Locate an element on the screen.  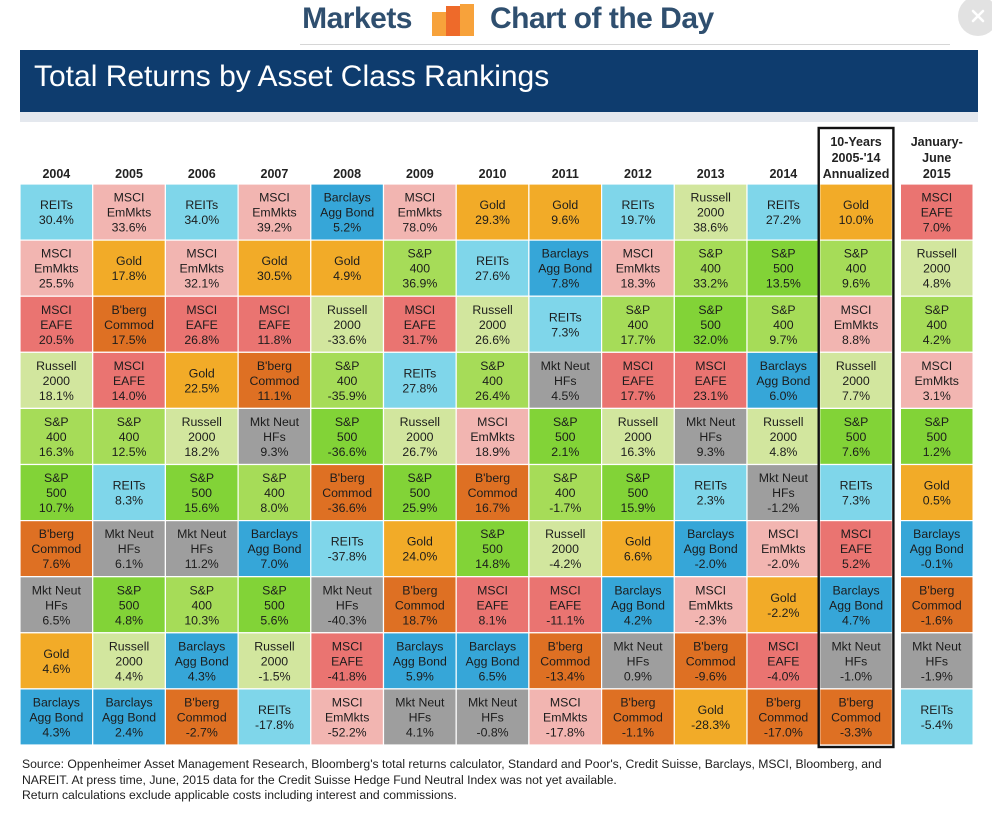
cell-value: -36.6% is located at coordinates (347, 452).